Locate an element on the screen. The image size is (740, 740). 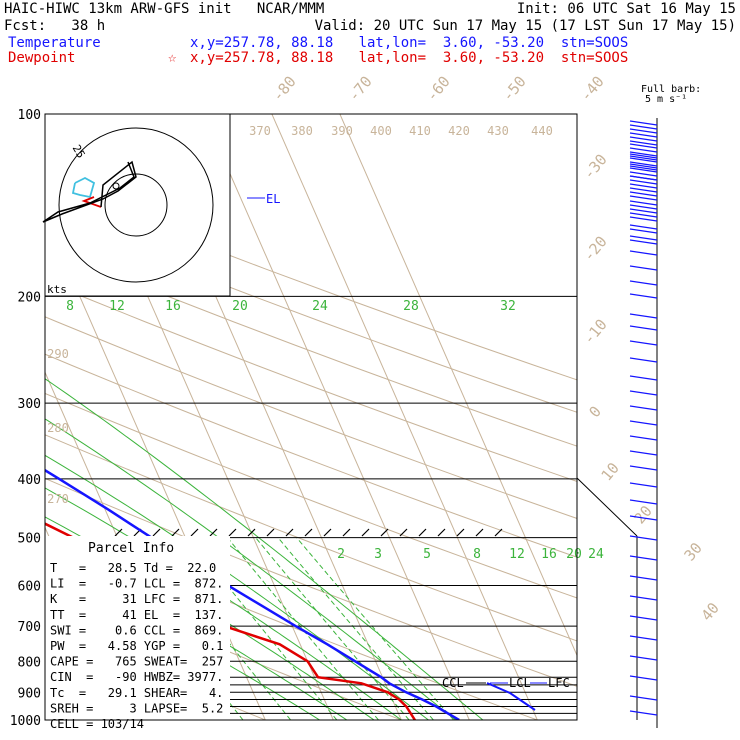
dewpoint-line is located at coordinates (230, 621).